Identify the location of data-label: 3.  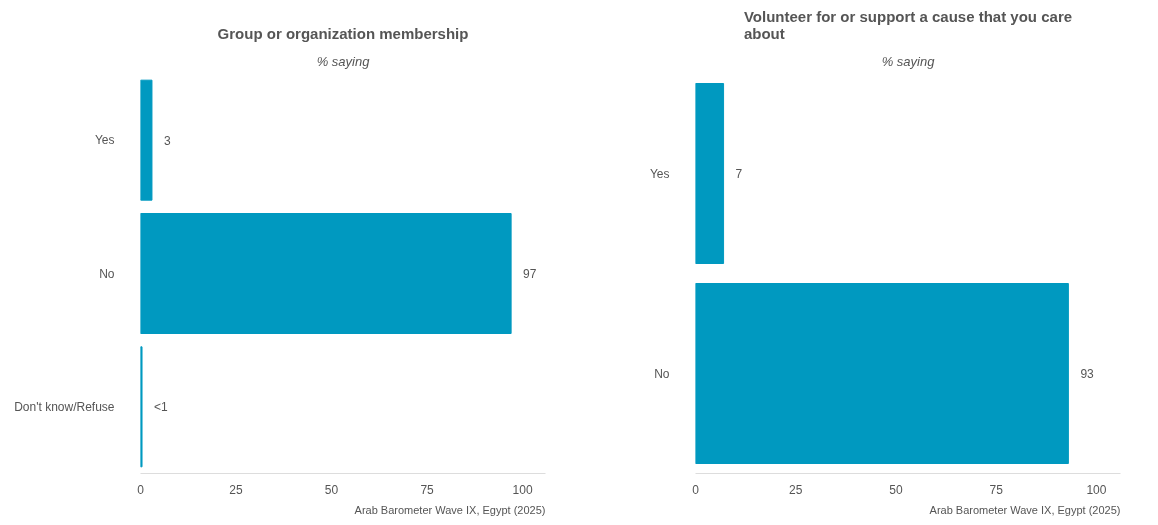
(167, 140).